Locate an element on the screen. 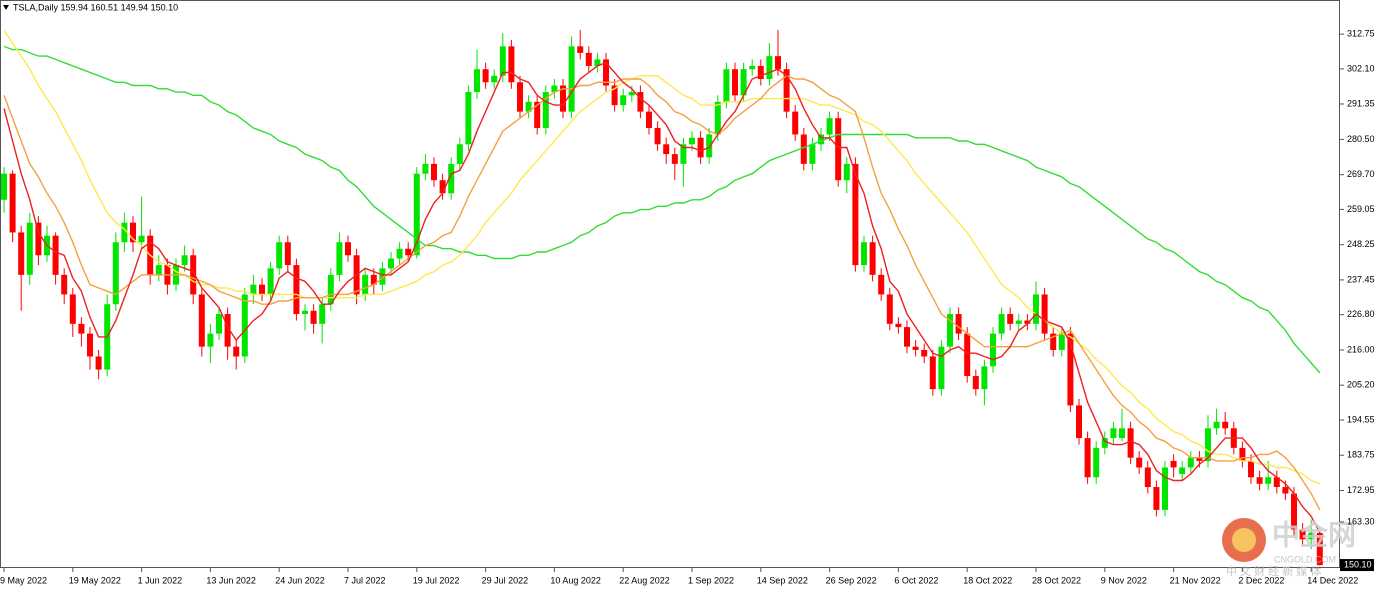 This screenshot has width=1379, height=590. menu-arrow is located at coordinates (6, 7).